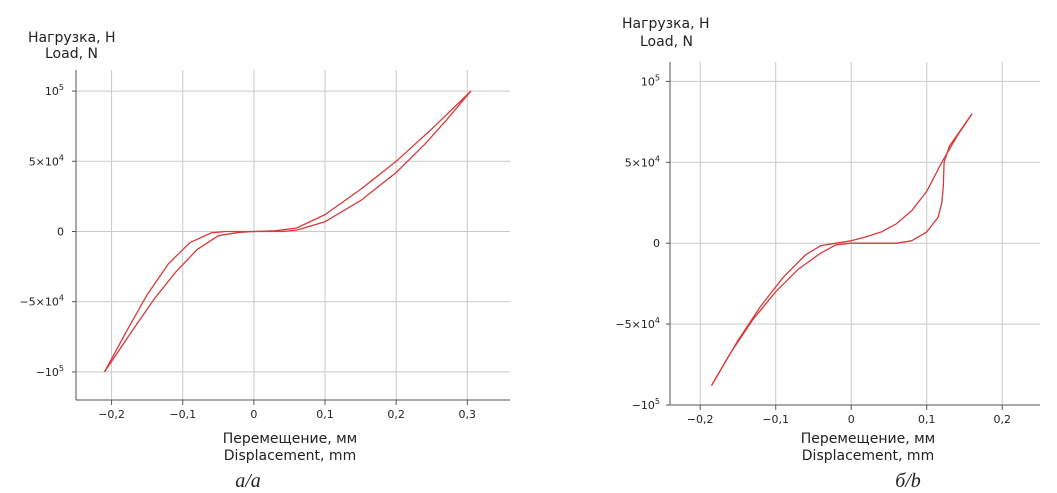  Describe the element at coordinates (248, 481) in the screenshot. I see `panel-caption: а/a` at that location.